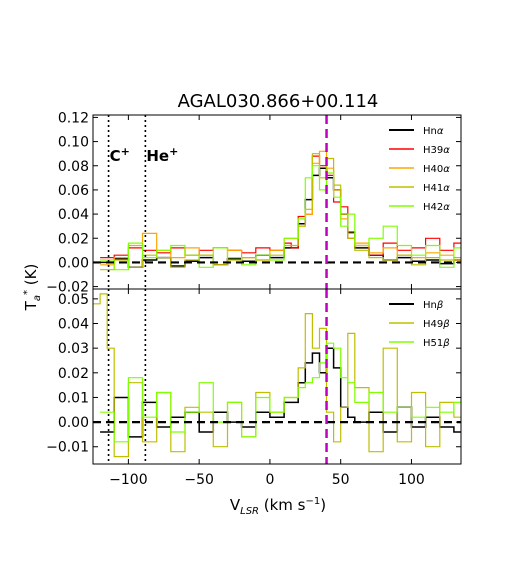 This screenshot has height=567, width=512. Describe the element at coordinates (411, 480) in the screenshot. I see `x-tick-label: 100` at that location.